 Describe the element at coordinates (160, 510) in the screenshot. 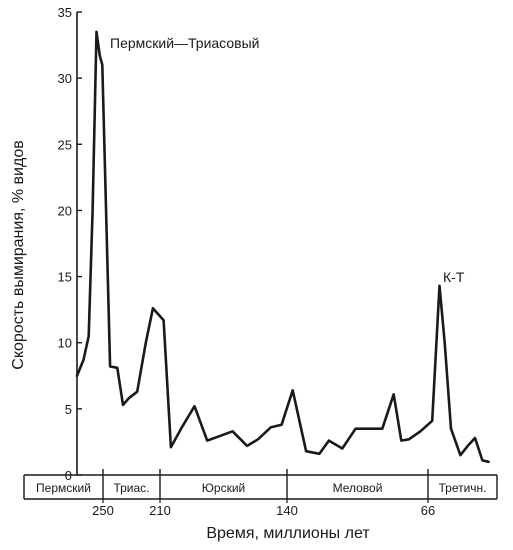

I see `x-tick-label: 210` at that location.